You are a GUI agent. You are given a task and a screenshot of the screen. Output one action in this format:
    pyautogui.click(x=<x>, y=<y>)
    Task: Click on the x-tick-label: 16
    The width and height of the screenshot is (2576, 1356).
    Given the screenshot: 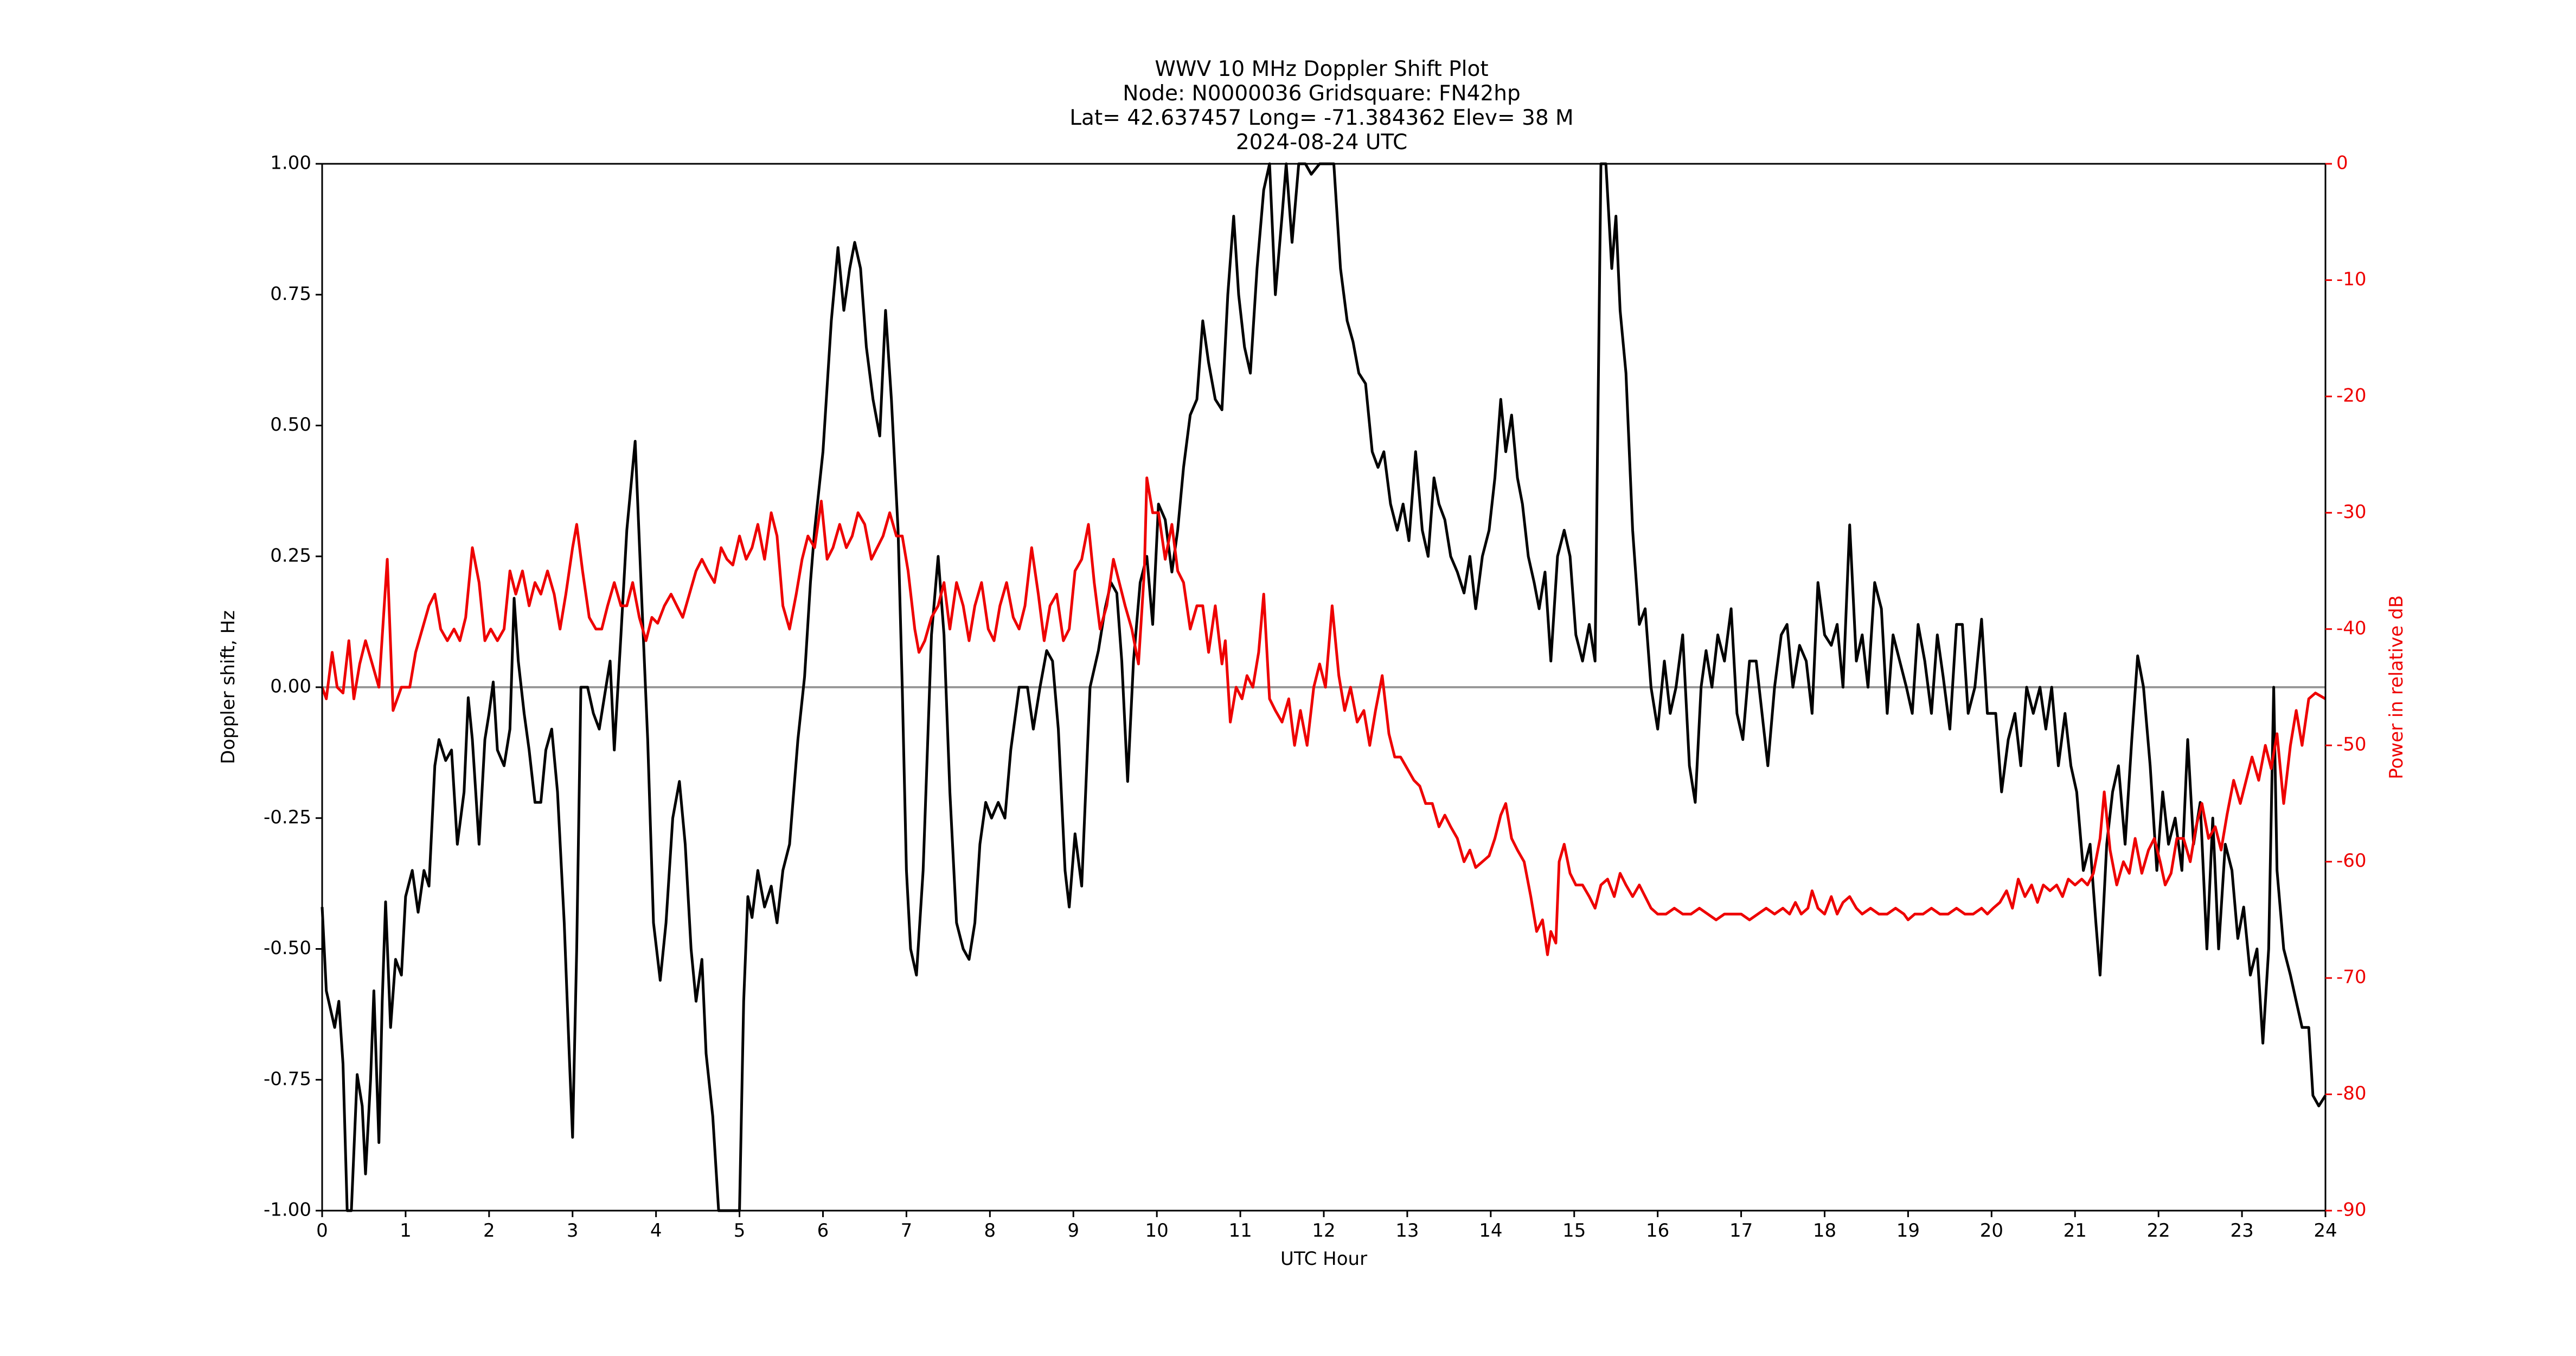 What is the action you would take?
    pyautogui.click(x=1657, y=1231)
    